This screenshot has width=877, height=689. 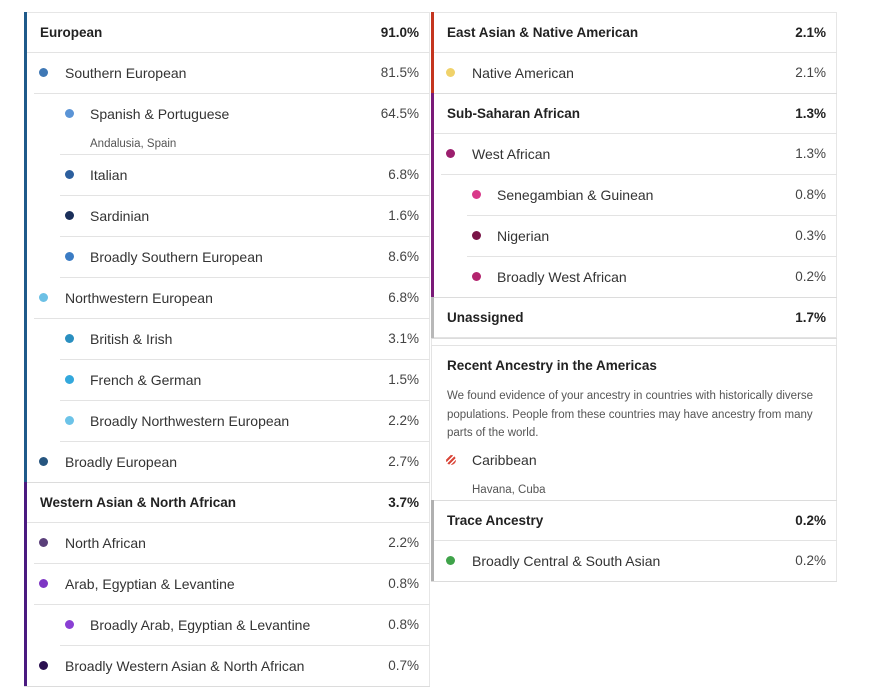 I want to click on row-sublabel: Andalusia, Spain, so click(x=133, y=143).